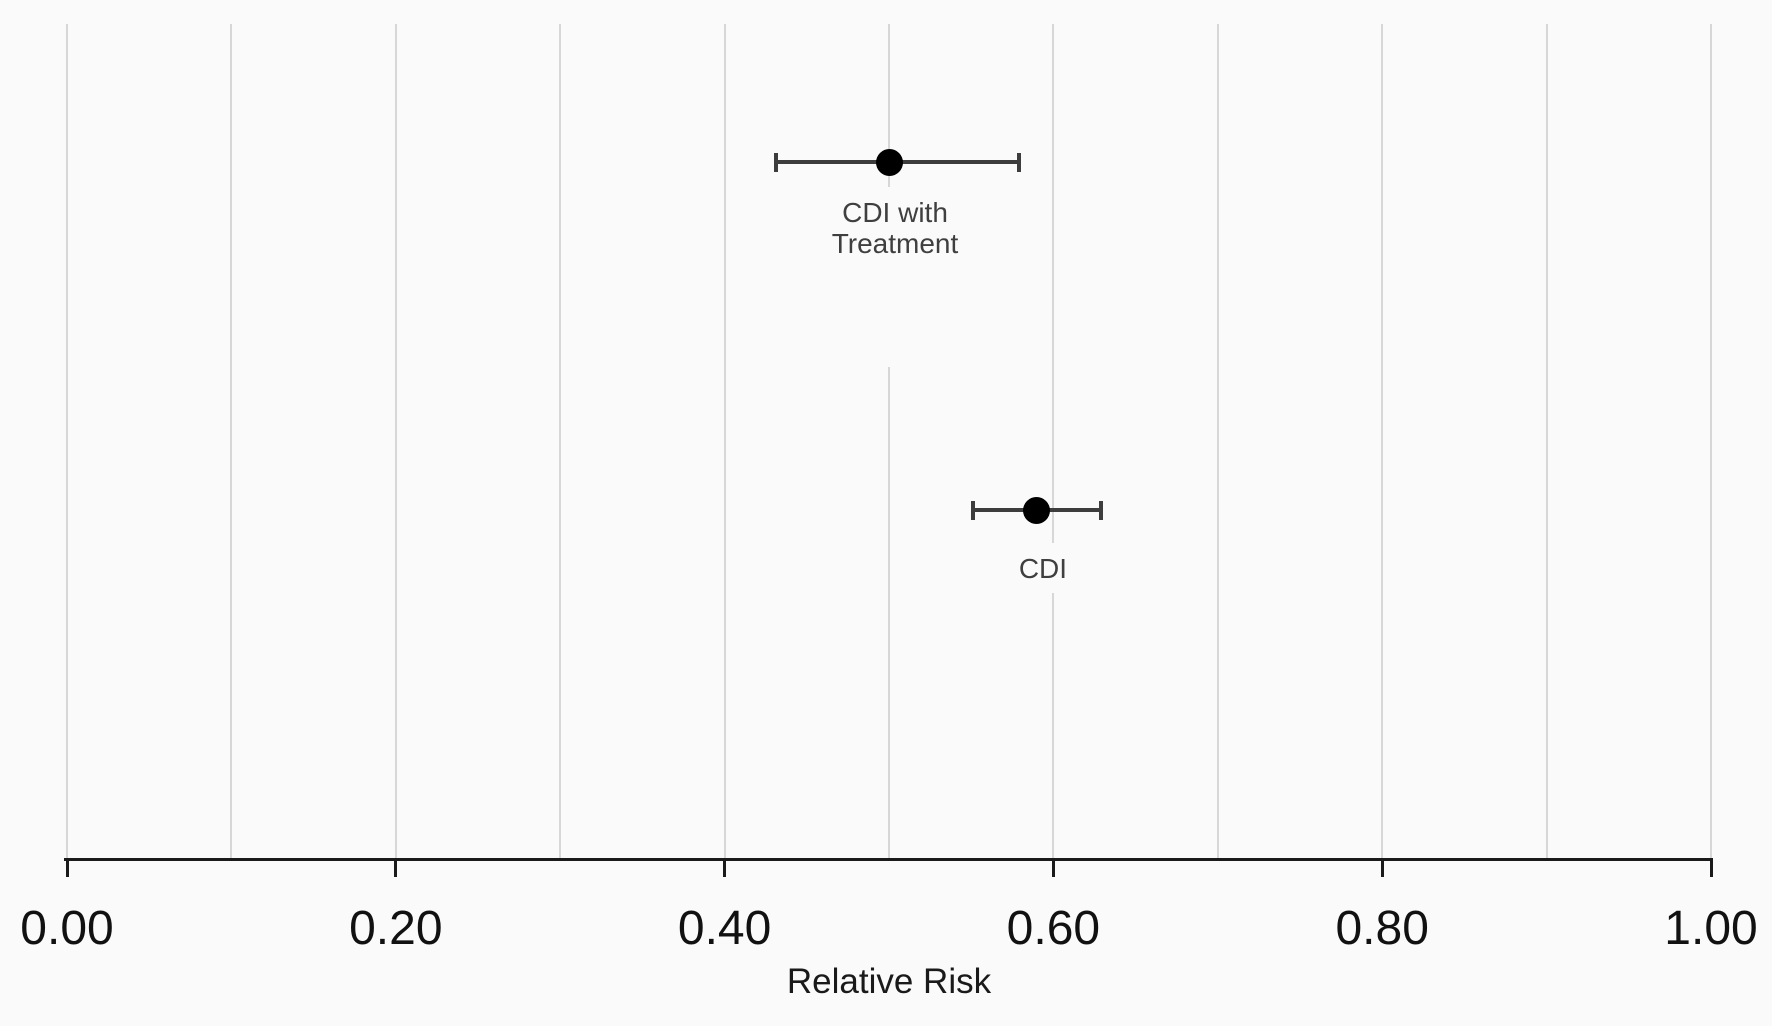  I want to click on x-axis-tick-label: 0.40, so click(724, 928).